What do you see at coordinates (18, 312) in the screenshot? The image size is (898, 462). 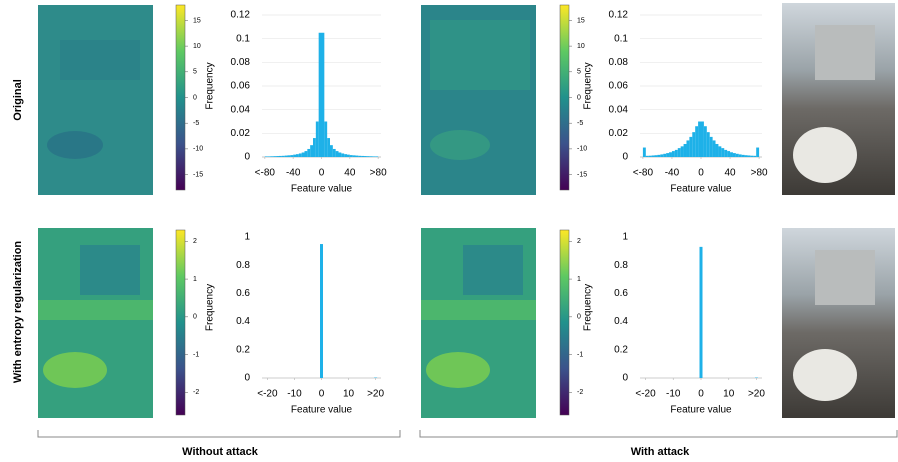 I see `row-label: With entropy regularization` at bounding box center [18, 312].